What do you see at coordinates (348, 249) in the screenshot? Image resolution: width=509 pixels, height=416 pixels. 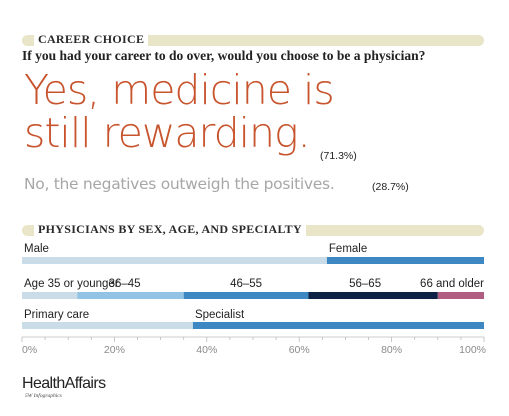 I see `segment-label-sex-1: Female` at bounding box center [348, 249].